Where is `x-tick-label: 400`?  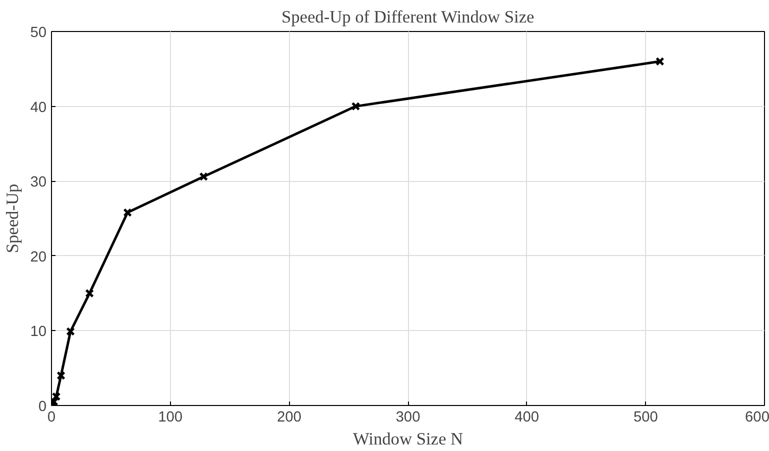
x-tick-label: 400 is located at coordinates (527, 418).